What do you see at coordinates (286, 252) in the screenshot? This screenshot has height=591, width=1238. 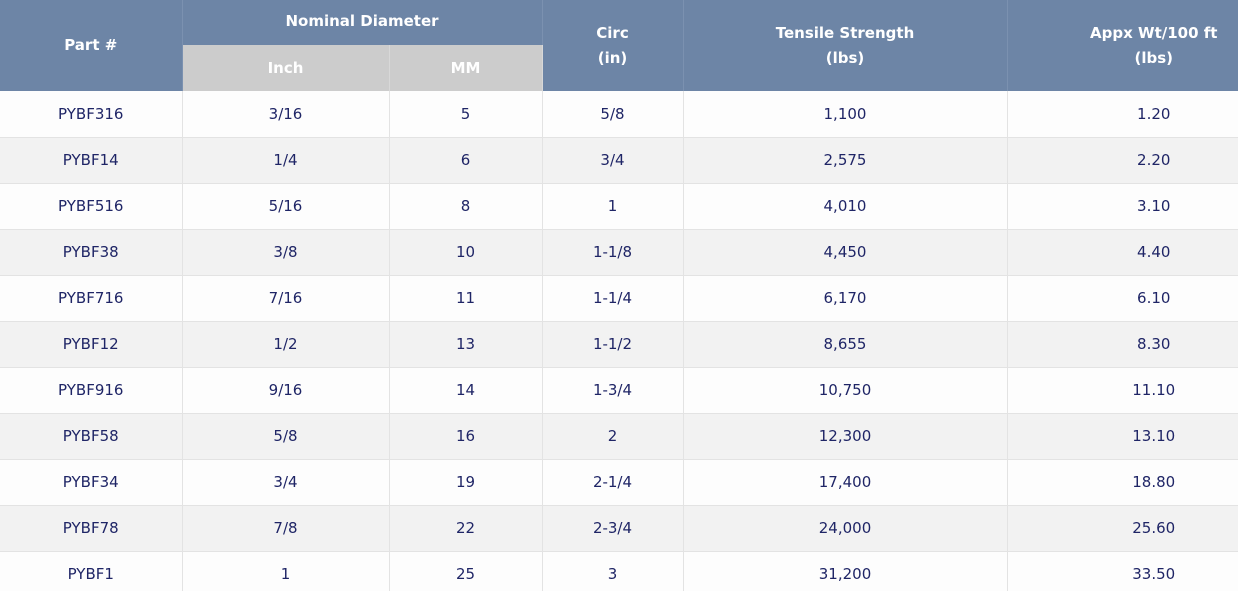 I see `cell-inch: 3/8` at bounding box center [286, 252].